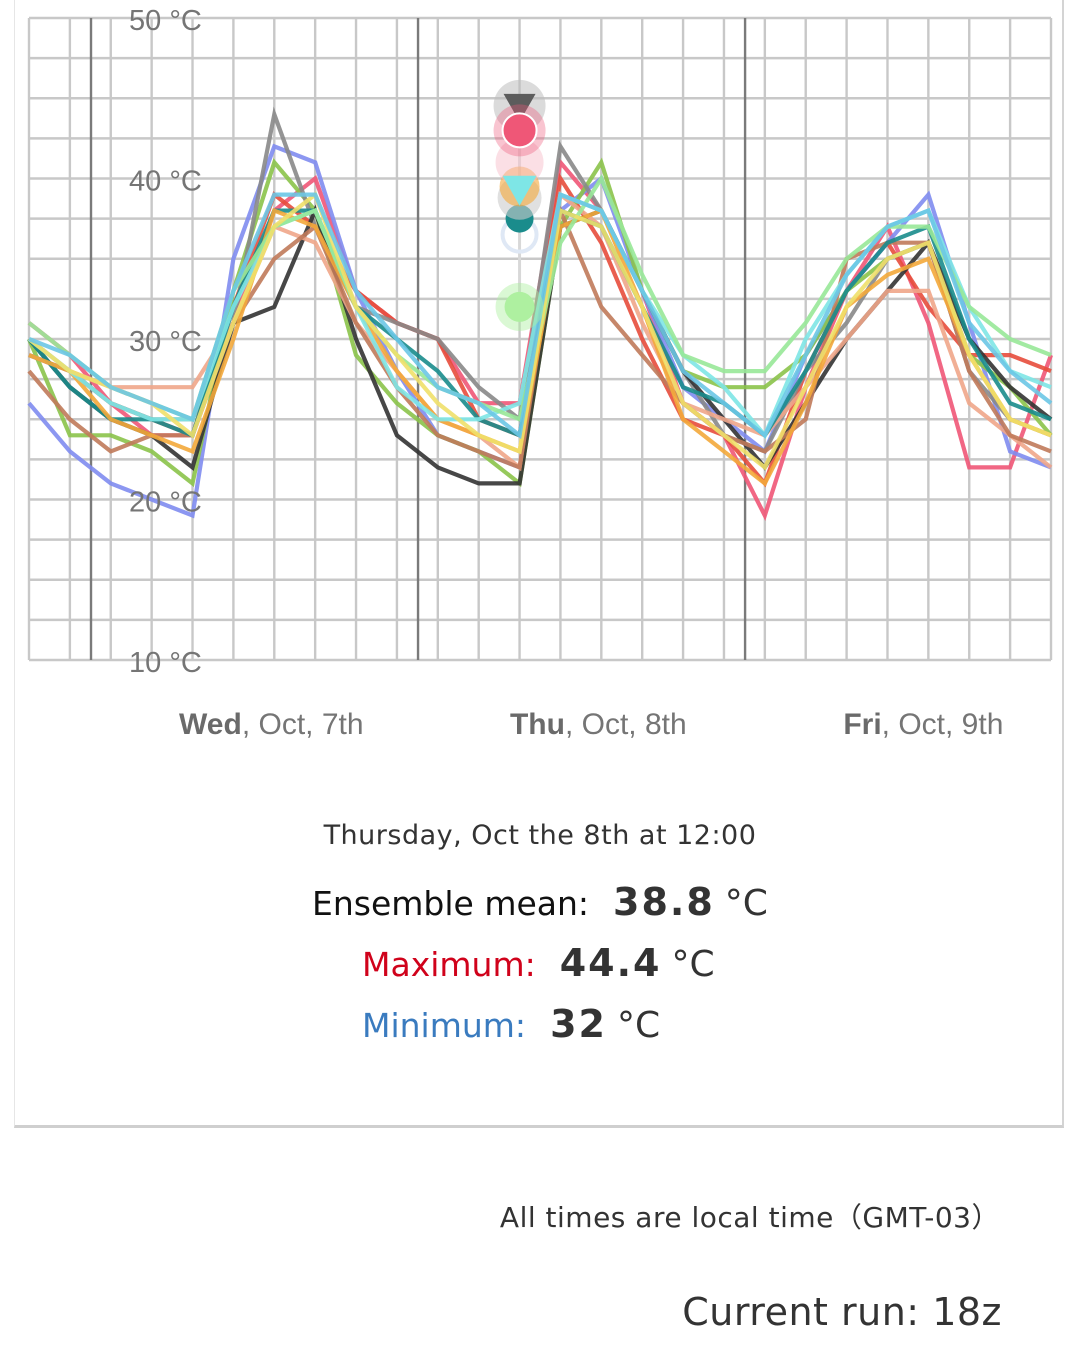 The height and width of the screenshot is (1362, 1080). What do you see at coordinates (749, 1217) in the screenshot?
I see `timezone-note: All times are local time（GMT-03）` at bounding box center [749, 1217].